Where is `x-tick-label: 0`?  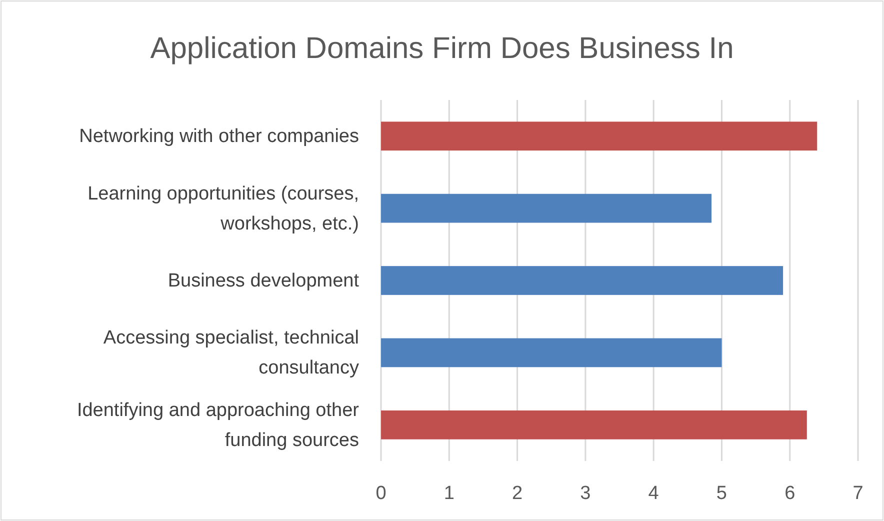
x-tick-label: 0 is located at coordinates (381, 493).